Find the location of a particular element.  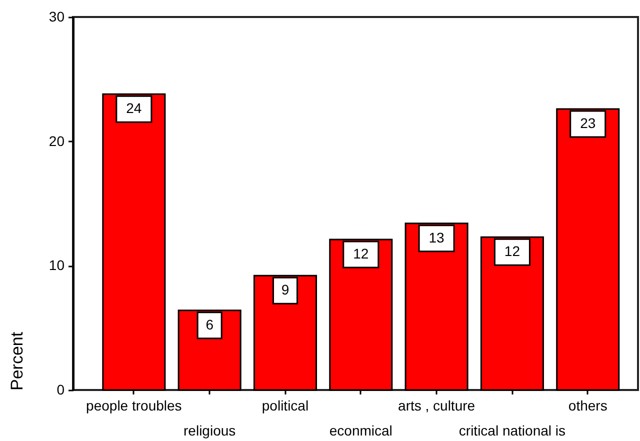

data-label: 9 is located at coordinates (285, 290).